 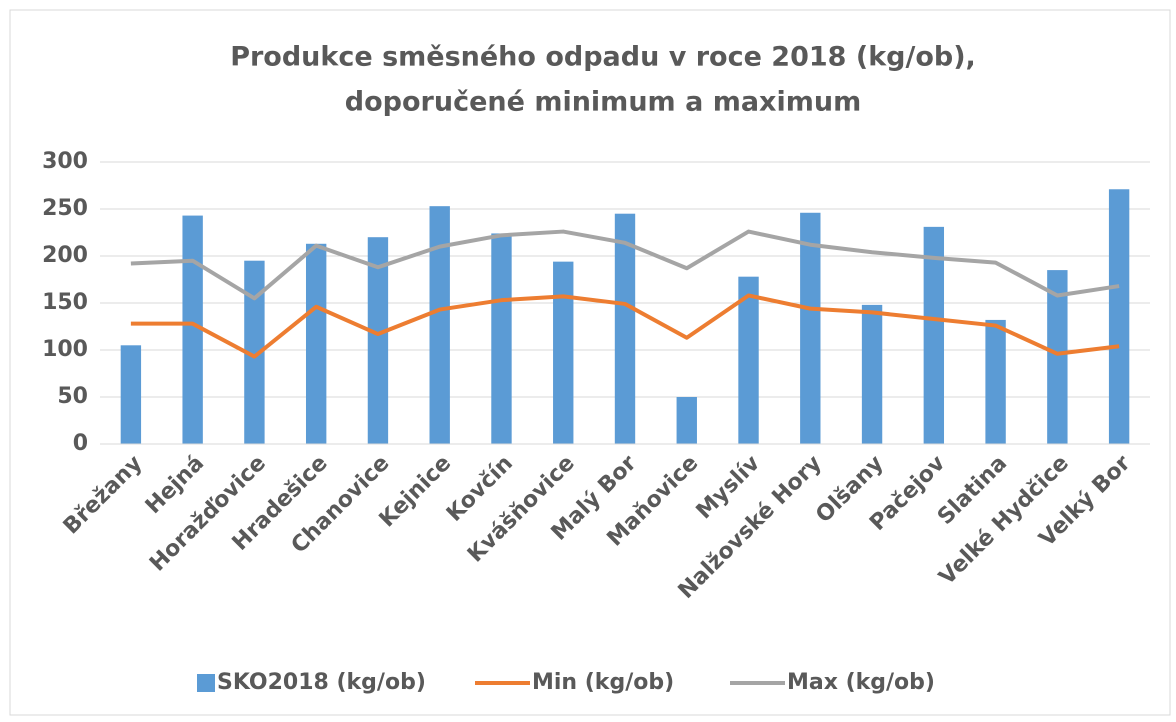 What do you see at coordinates (65, 255) in the screenshot?
I see `y-tick-label: 200` at bounding box center [65, 255].